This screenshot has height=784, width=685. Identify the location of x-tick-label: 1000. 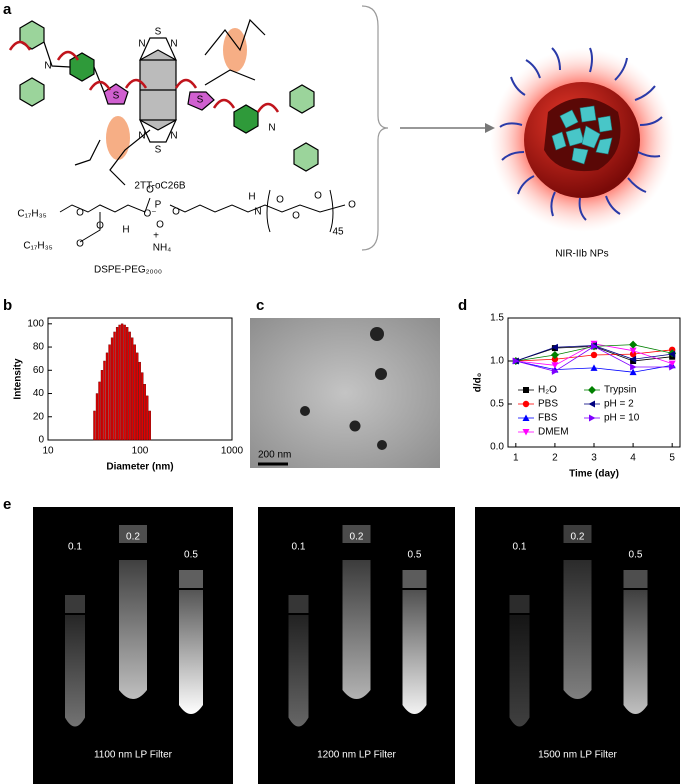
(232, 451).